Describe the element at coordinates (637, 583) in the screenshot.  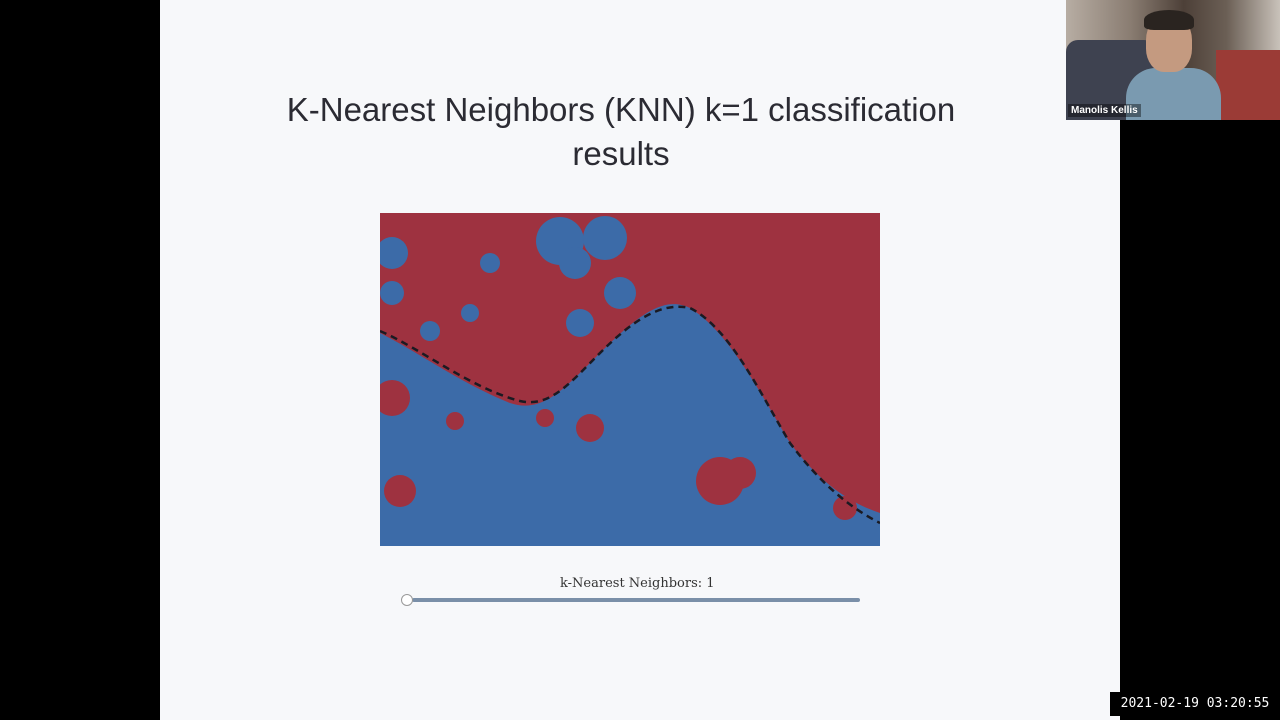
I see `k-slider-label: k-Nearest Neighbors: 1` at that location.